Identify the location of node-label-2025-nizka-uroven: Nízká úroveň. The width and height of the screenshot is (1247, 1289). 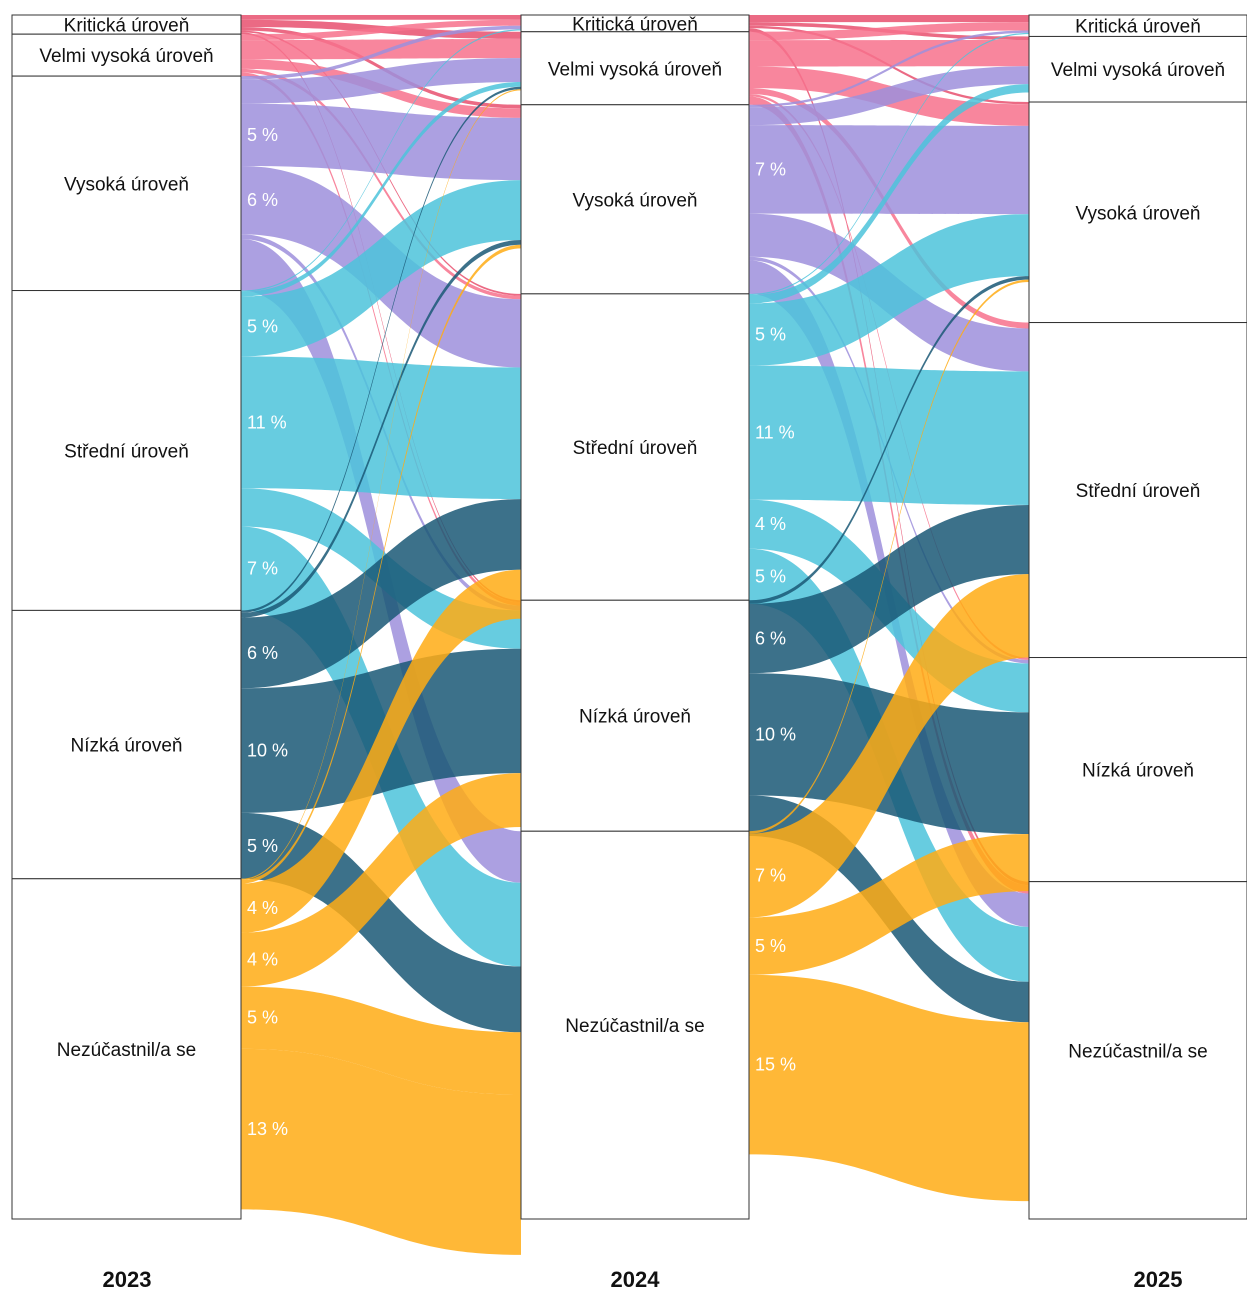
(1138, 771).